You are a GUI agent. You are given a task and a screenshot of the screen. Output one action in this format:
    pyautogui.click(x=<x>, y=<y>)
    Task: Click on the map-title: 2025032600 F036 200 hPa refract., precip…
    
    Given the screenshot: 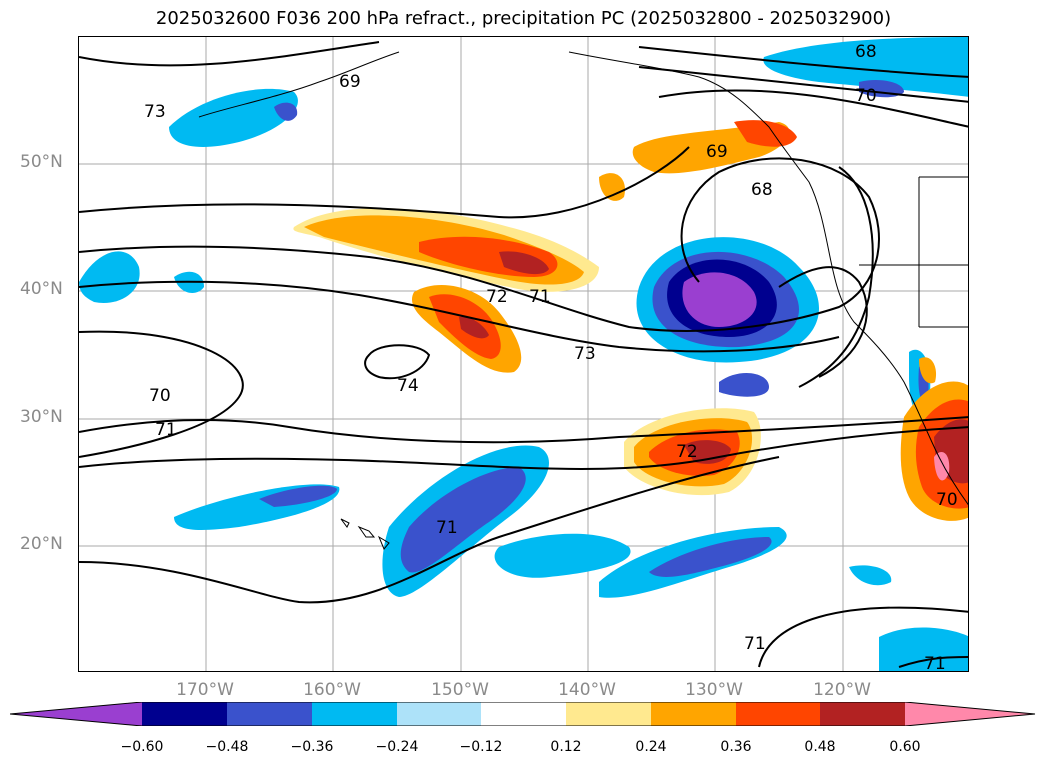 What is the action you would take?
    pyautogui.click(x=523, y=18)
    